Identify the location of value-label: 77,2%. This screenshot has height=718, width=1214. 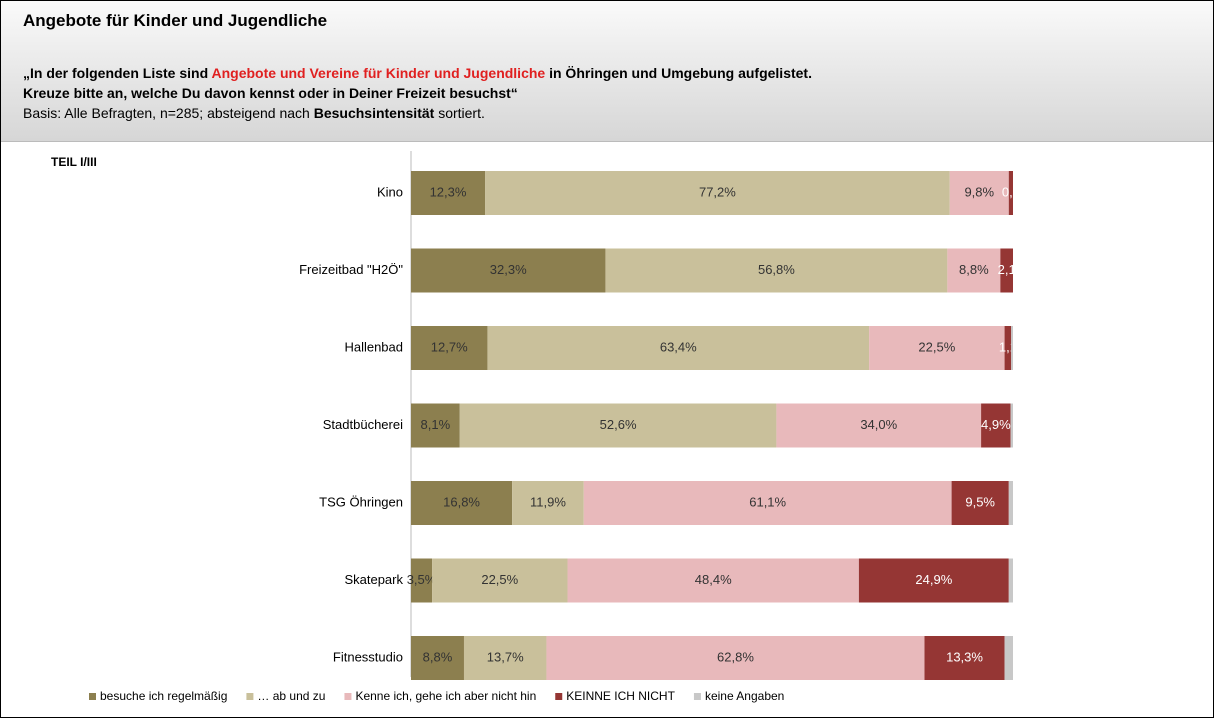
(717, 191).